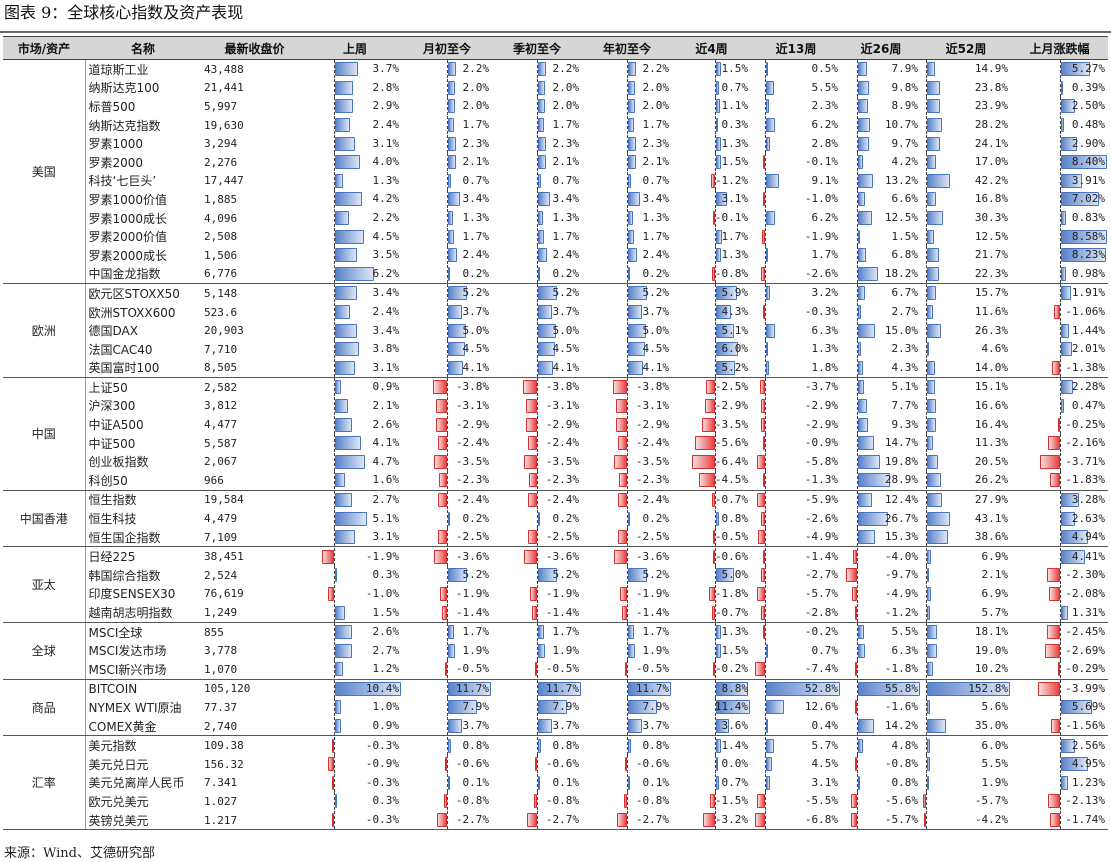 This screenshot has height=862, width=1111. I want to click on perf-value: 7.9%, so click(905, 69).